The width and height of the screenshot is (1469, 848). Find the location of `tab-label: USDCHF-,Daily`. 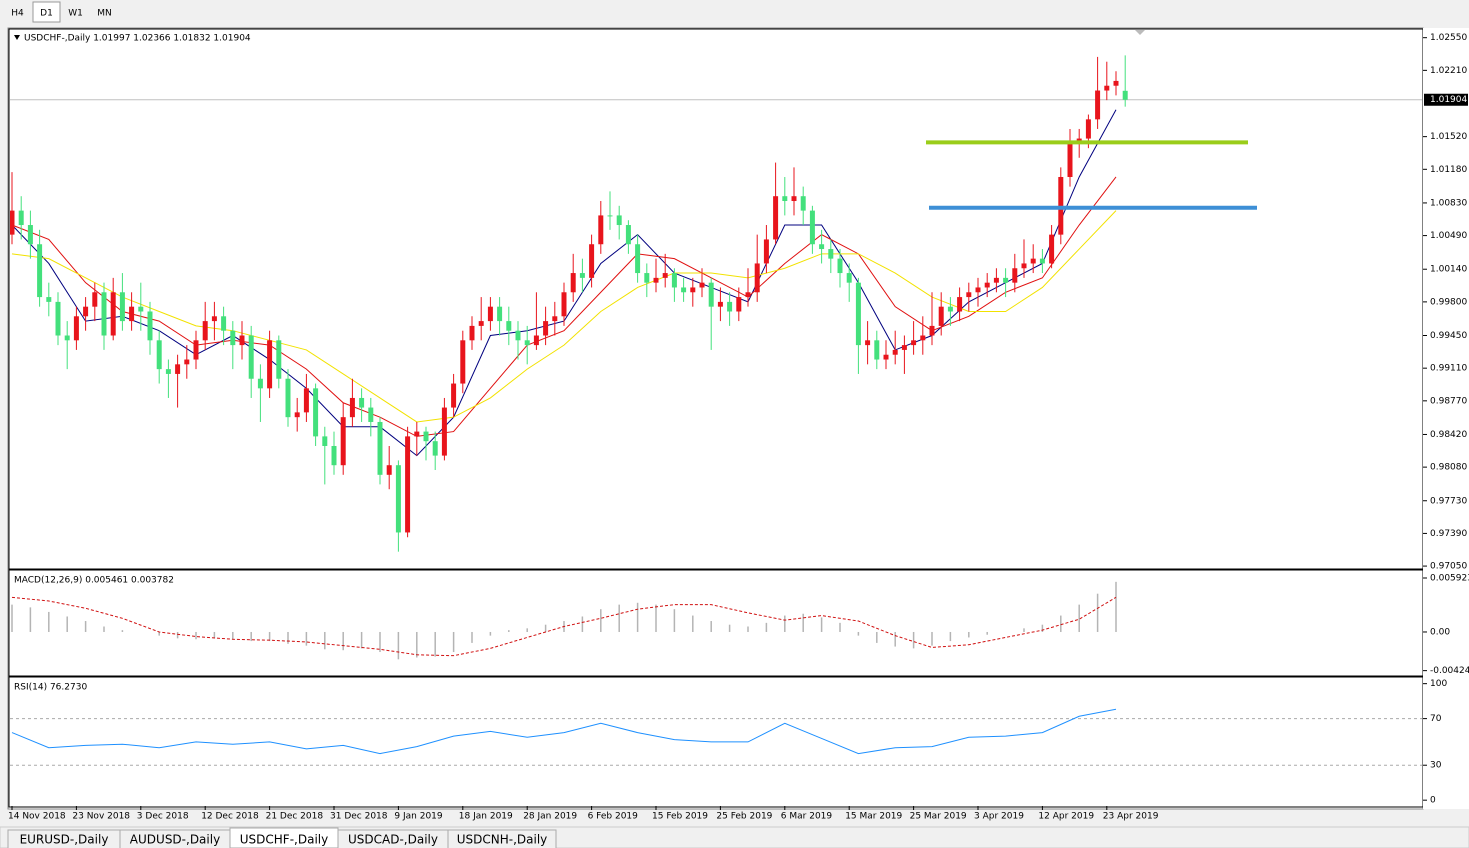

tab-label: USDCHF-,Daily is located at coordinates (284, 840).